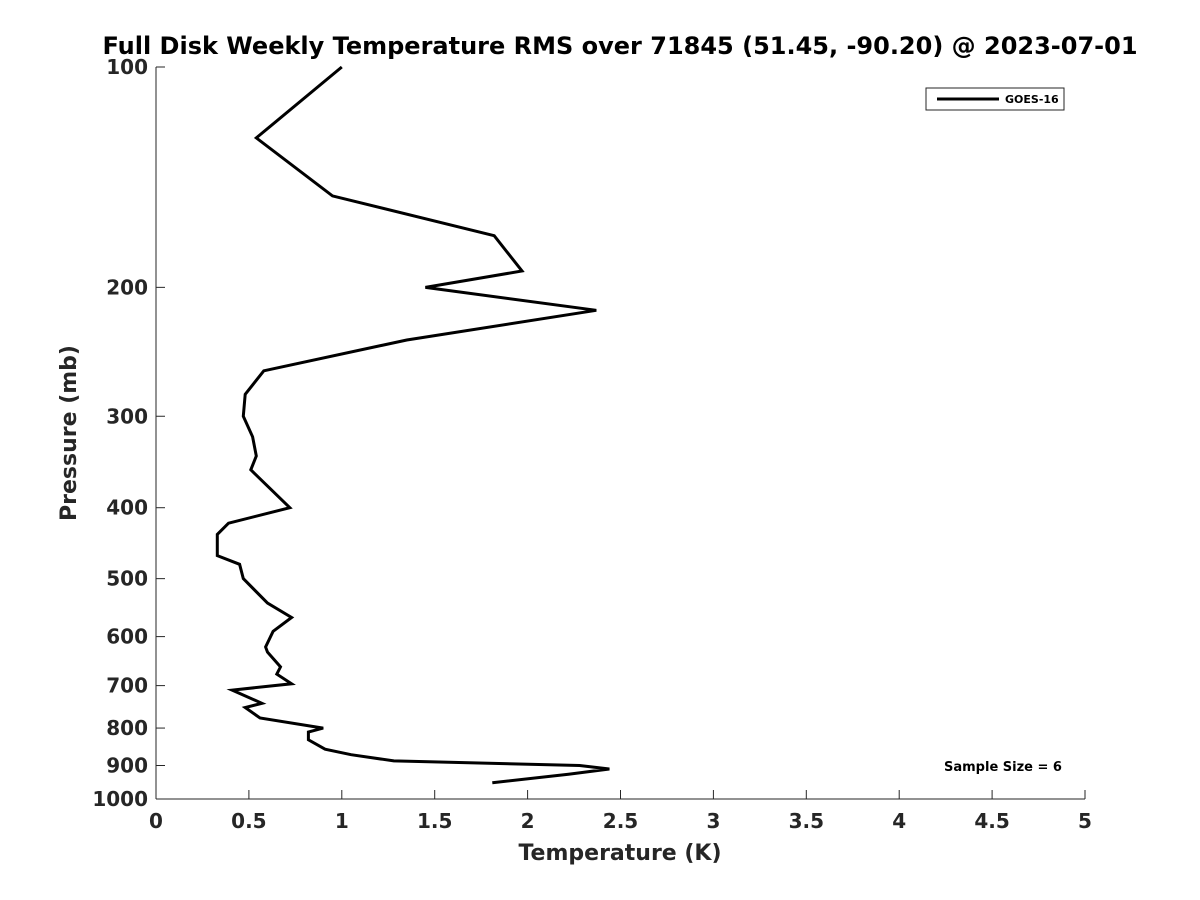 The width and height of the screenshot is (1200, 900). I want to click on y-tick-label: 800, so click(127, 728).